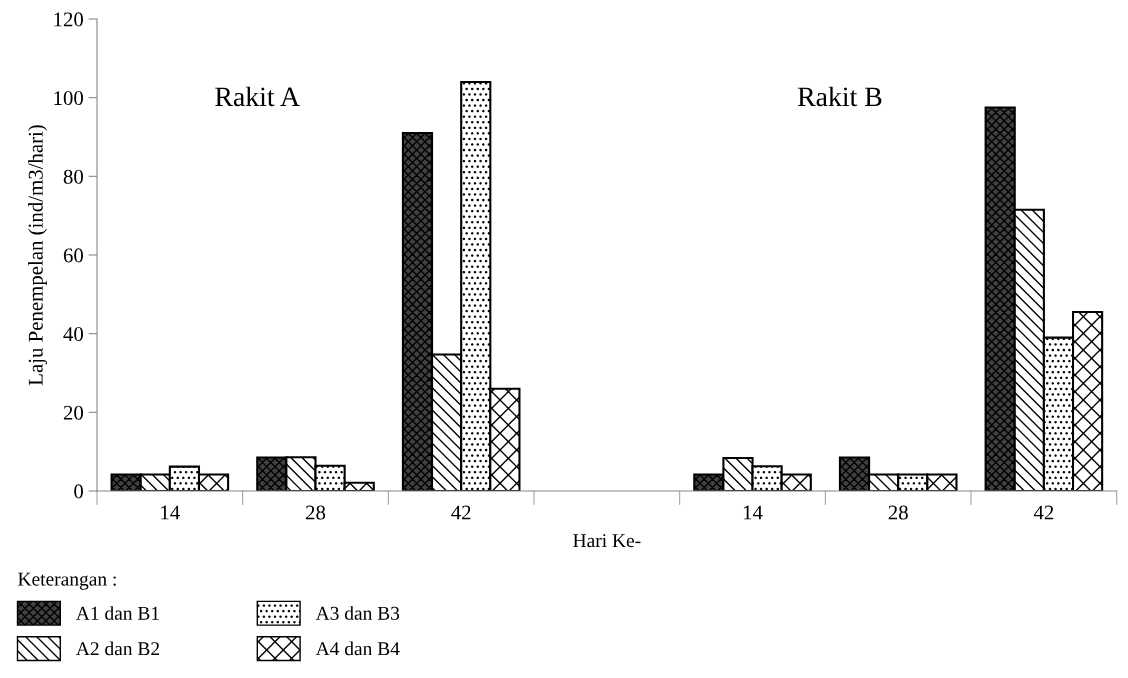 The height and width of the screenshot is (678, 1128). Describe the element at coordinates (357, 648) in the screenshot. I see `legend-label: A4 dan B4` at that location.